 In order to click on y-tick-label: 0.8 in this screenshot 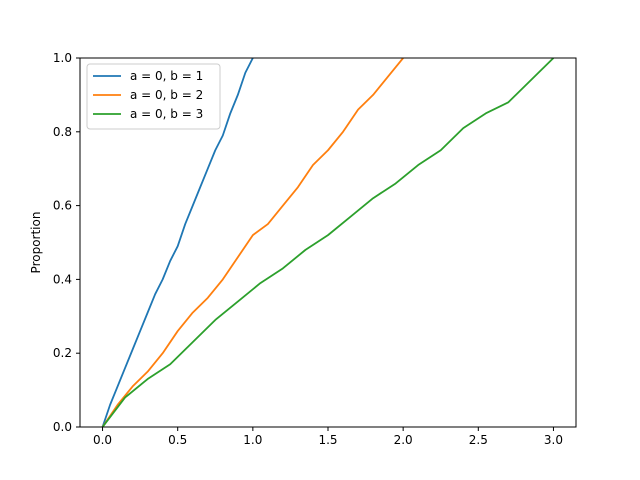, I will do `click(62, 132)`.